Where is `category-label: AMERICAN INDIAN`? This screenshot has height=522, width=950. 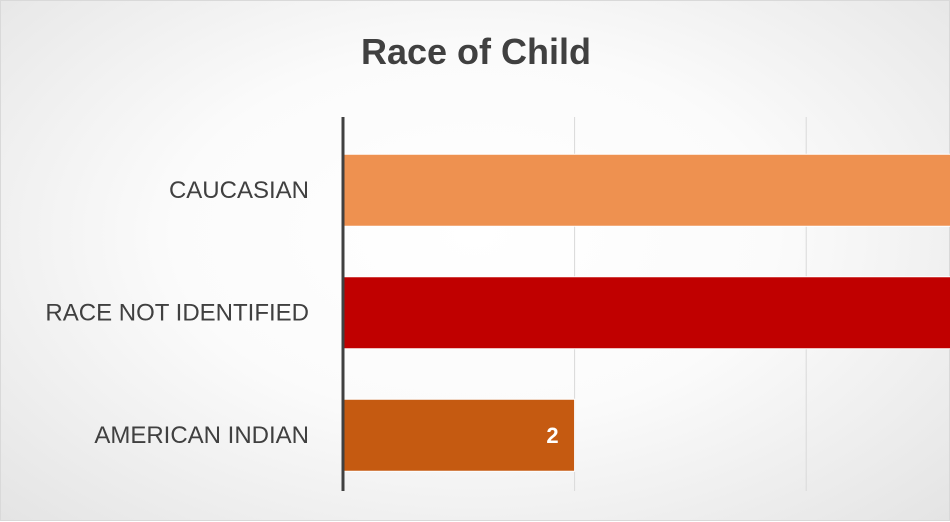 category-label: AMERICAN INDIAN is located at coordinates (201, 435).